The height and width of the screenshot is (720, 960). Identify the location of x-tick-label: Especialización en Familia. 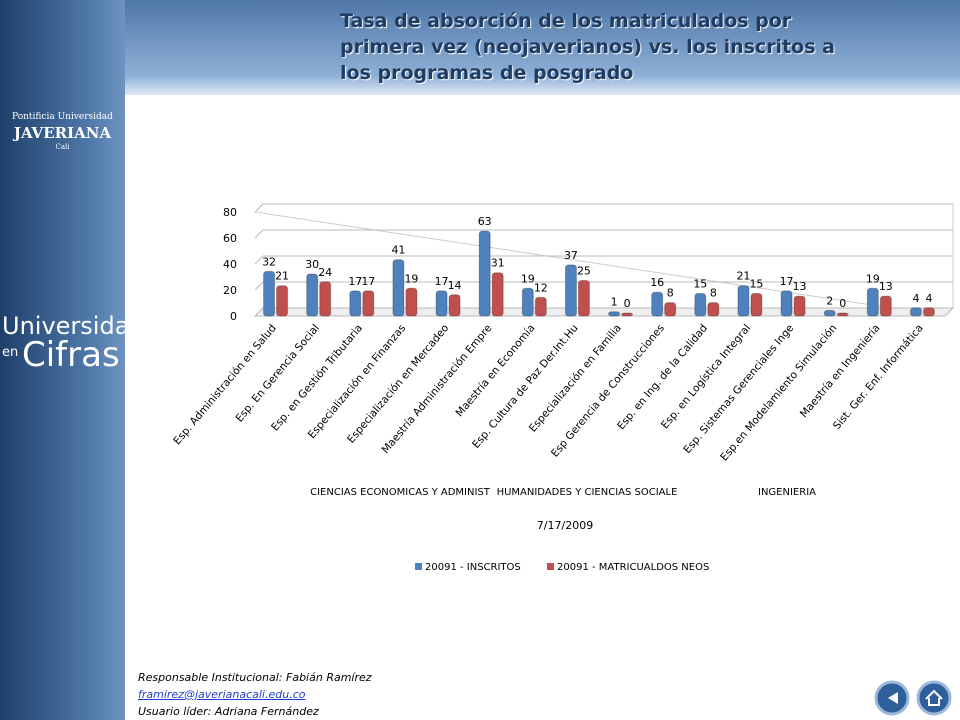
(575, 378).